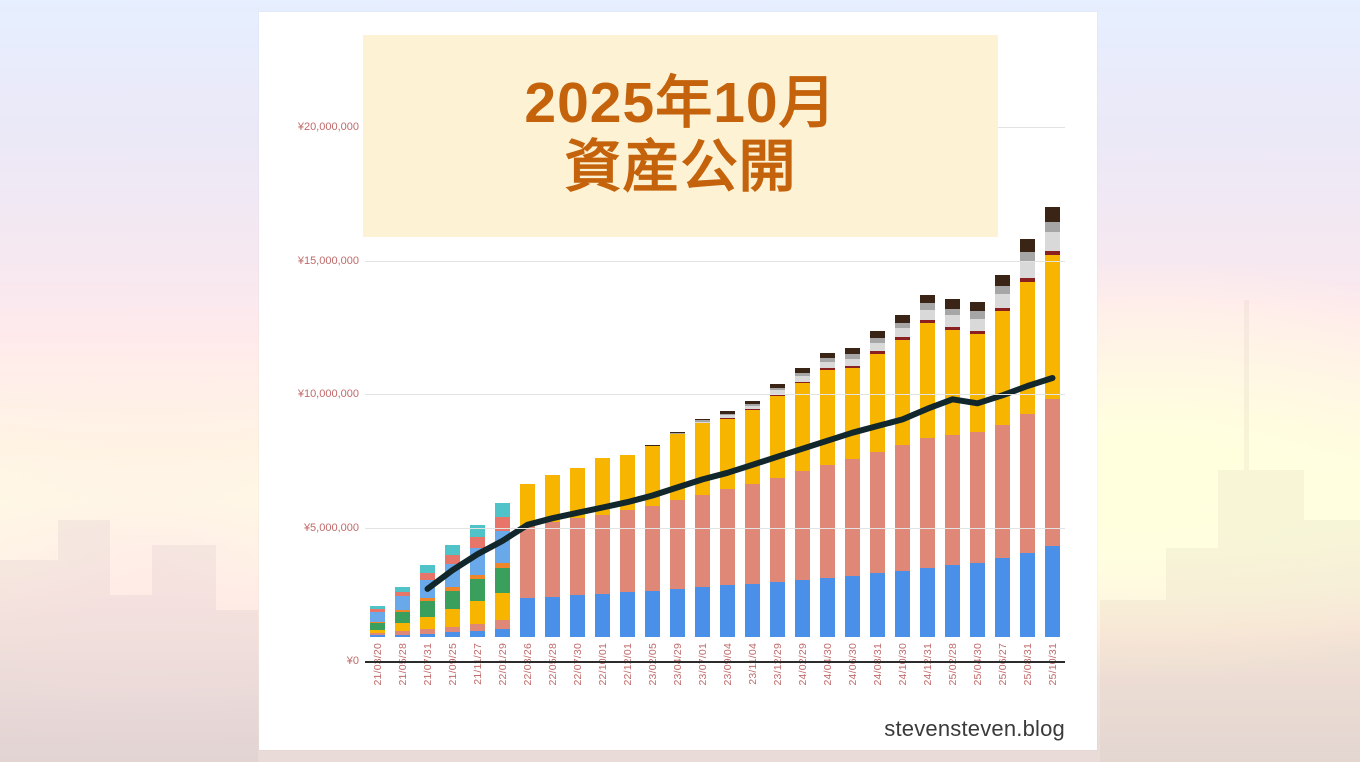  Describe the element at coordinates (852, 664) in the screenshot. I see `x-axis-tick-label: 24/06/30` at that location.